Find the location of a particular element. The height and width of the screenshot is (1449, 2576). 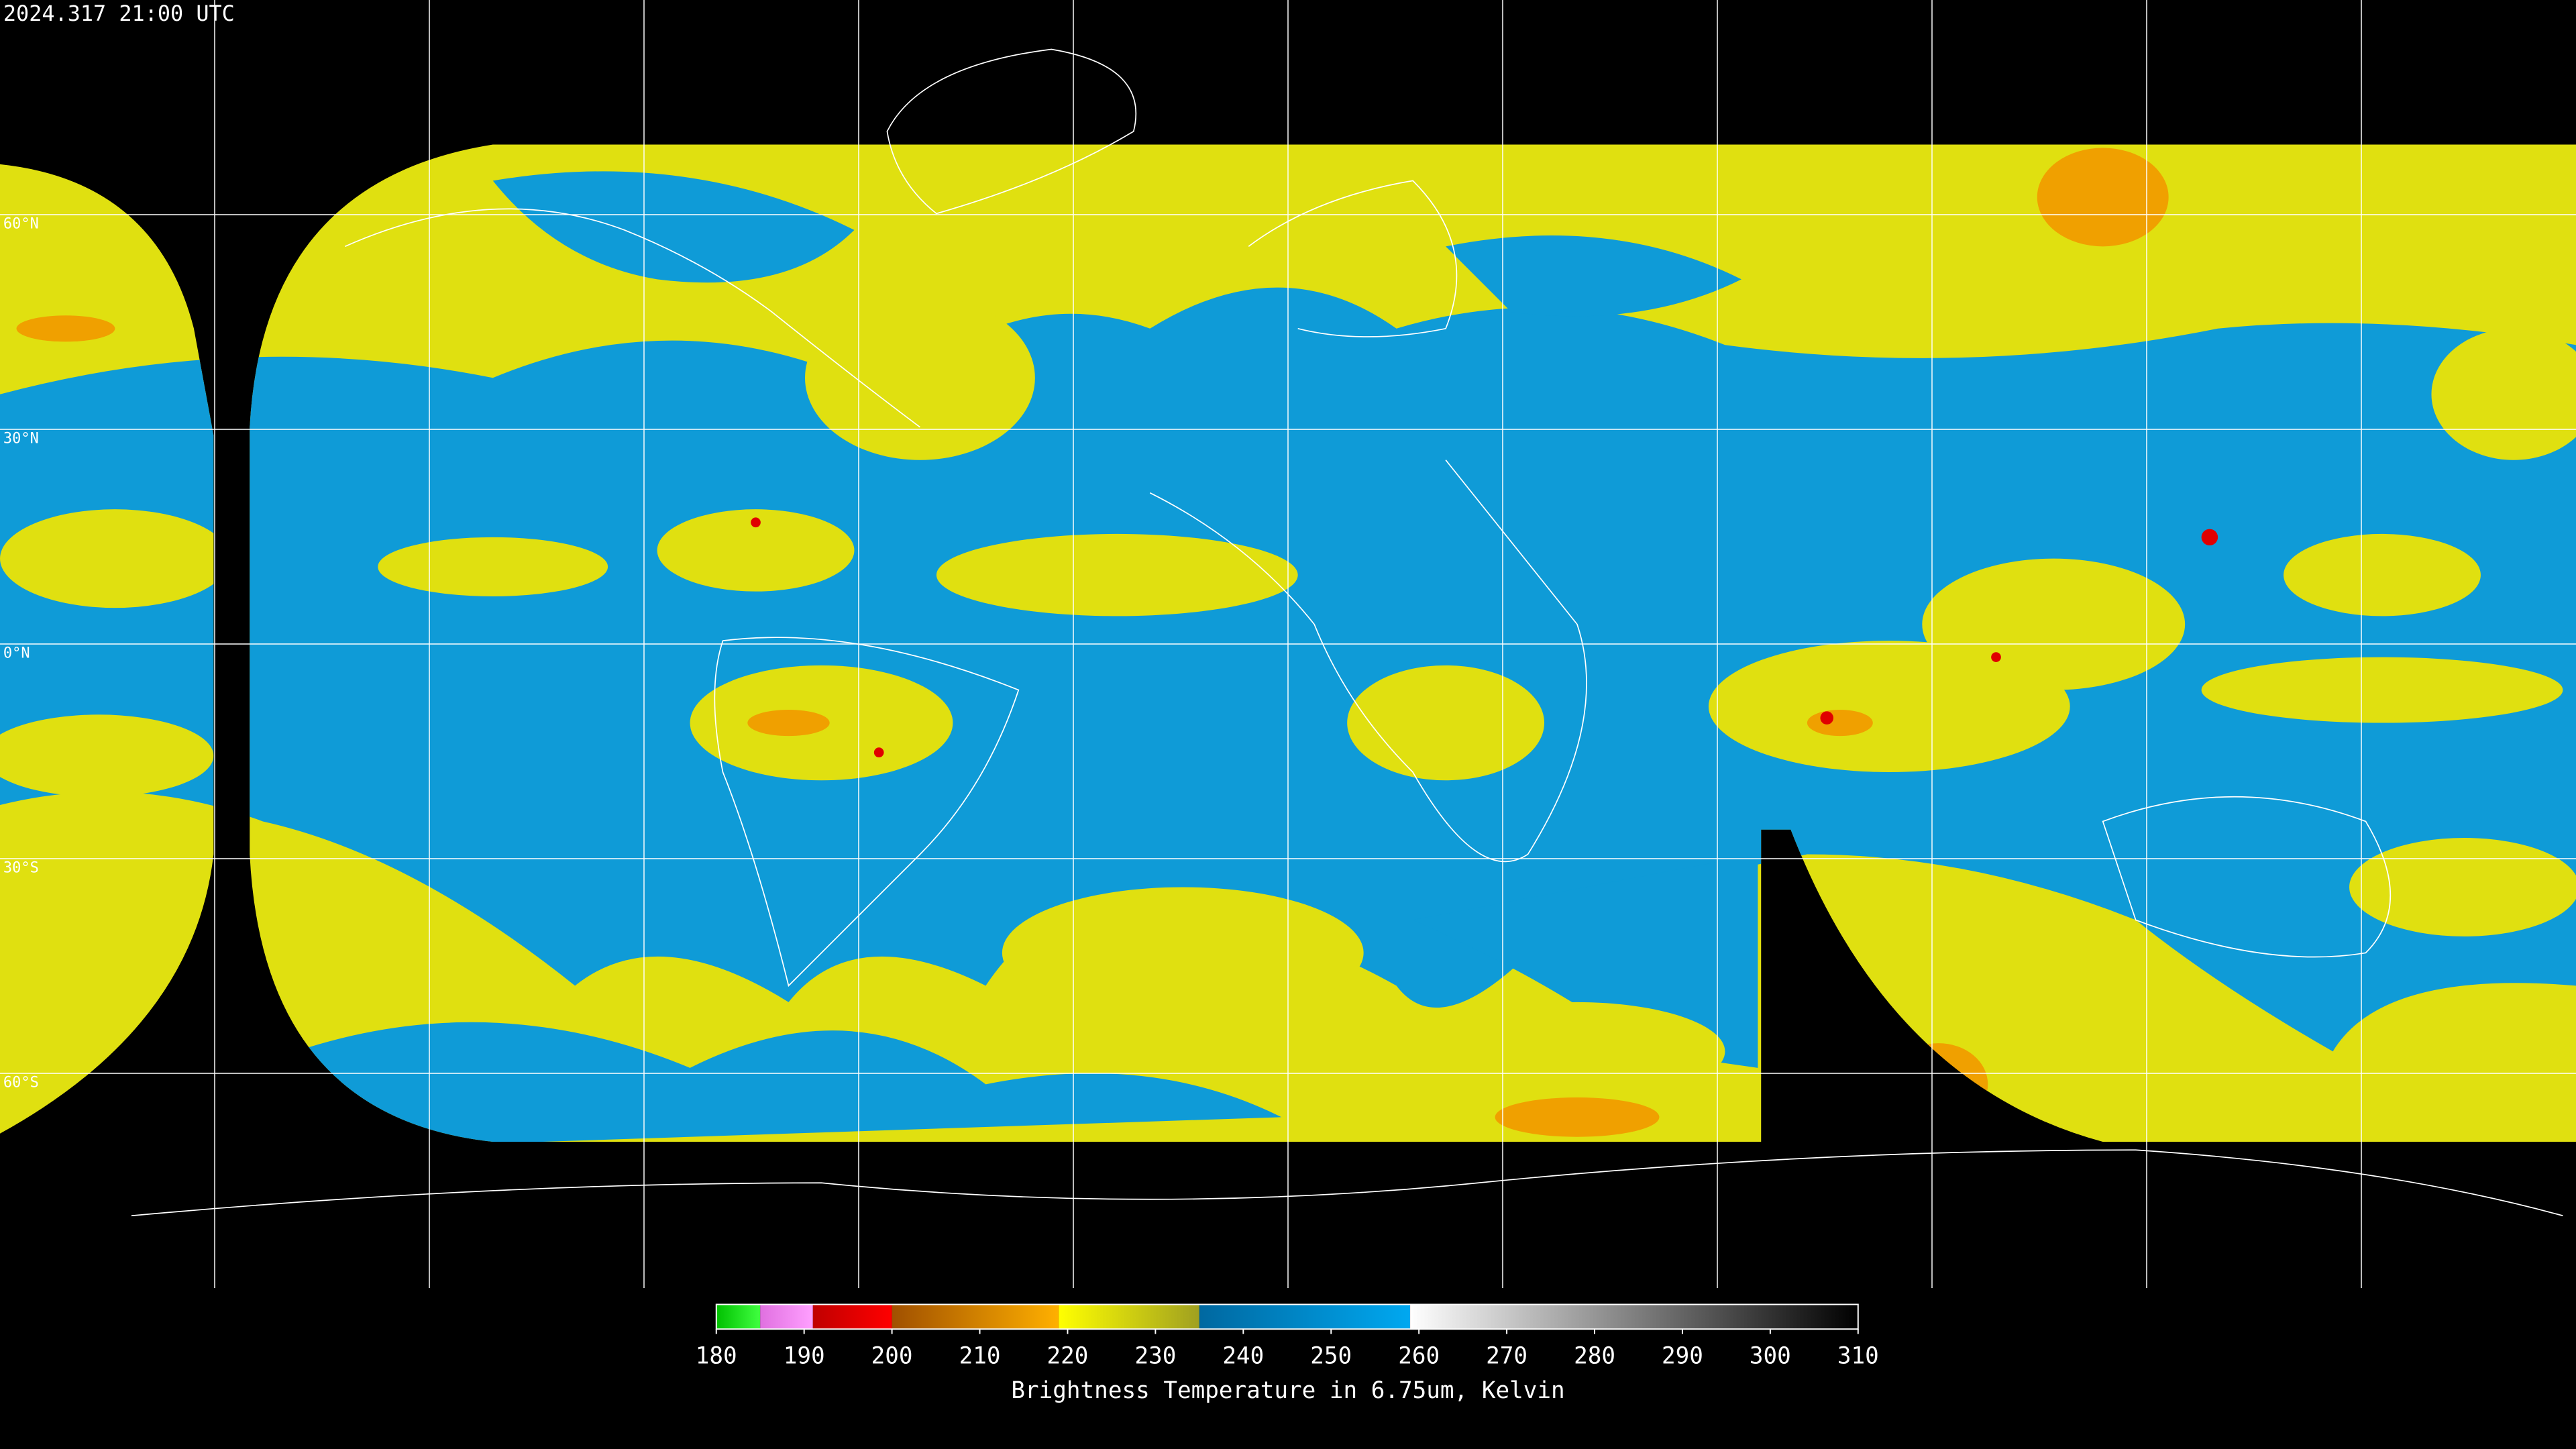

colorbar-tick-label: 280 is located at coordinates (1594, 1355).